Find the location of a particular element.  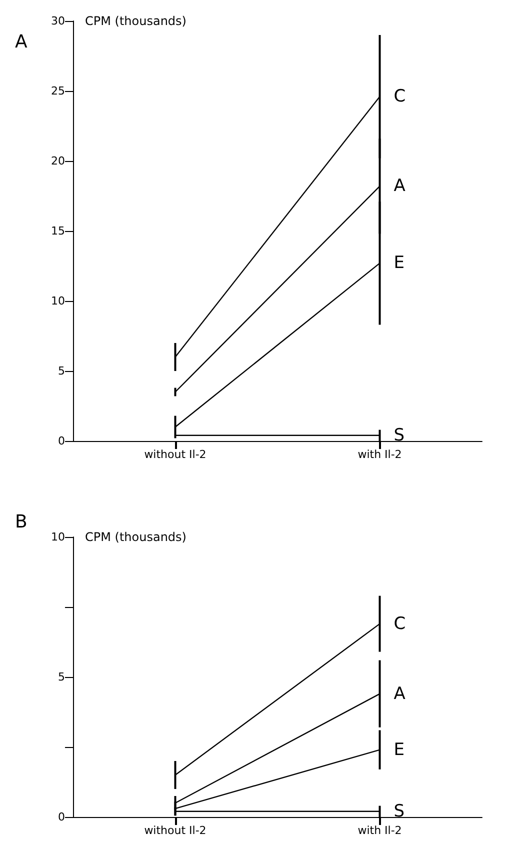

y-tick-label: 15 is located at coordinates (58, 231).